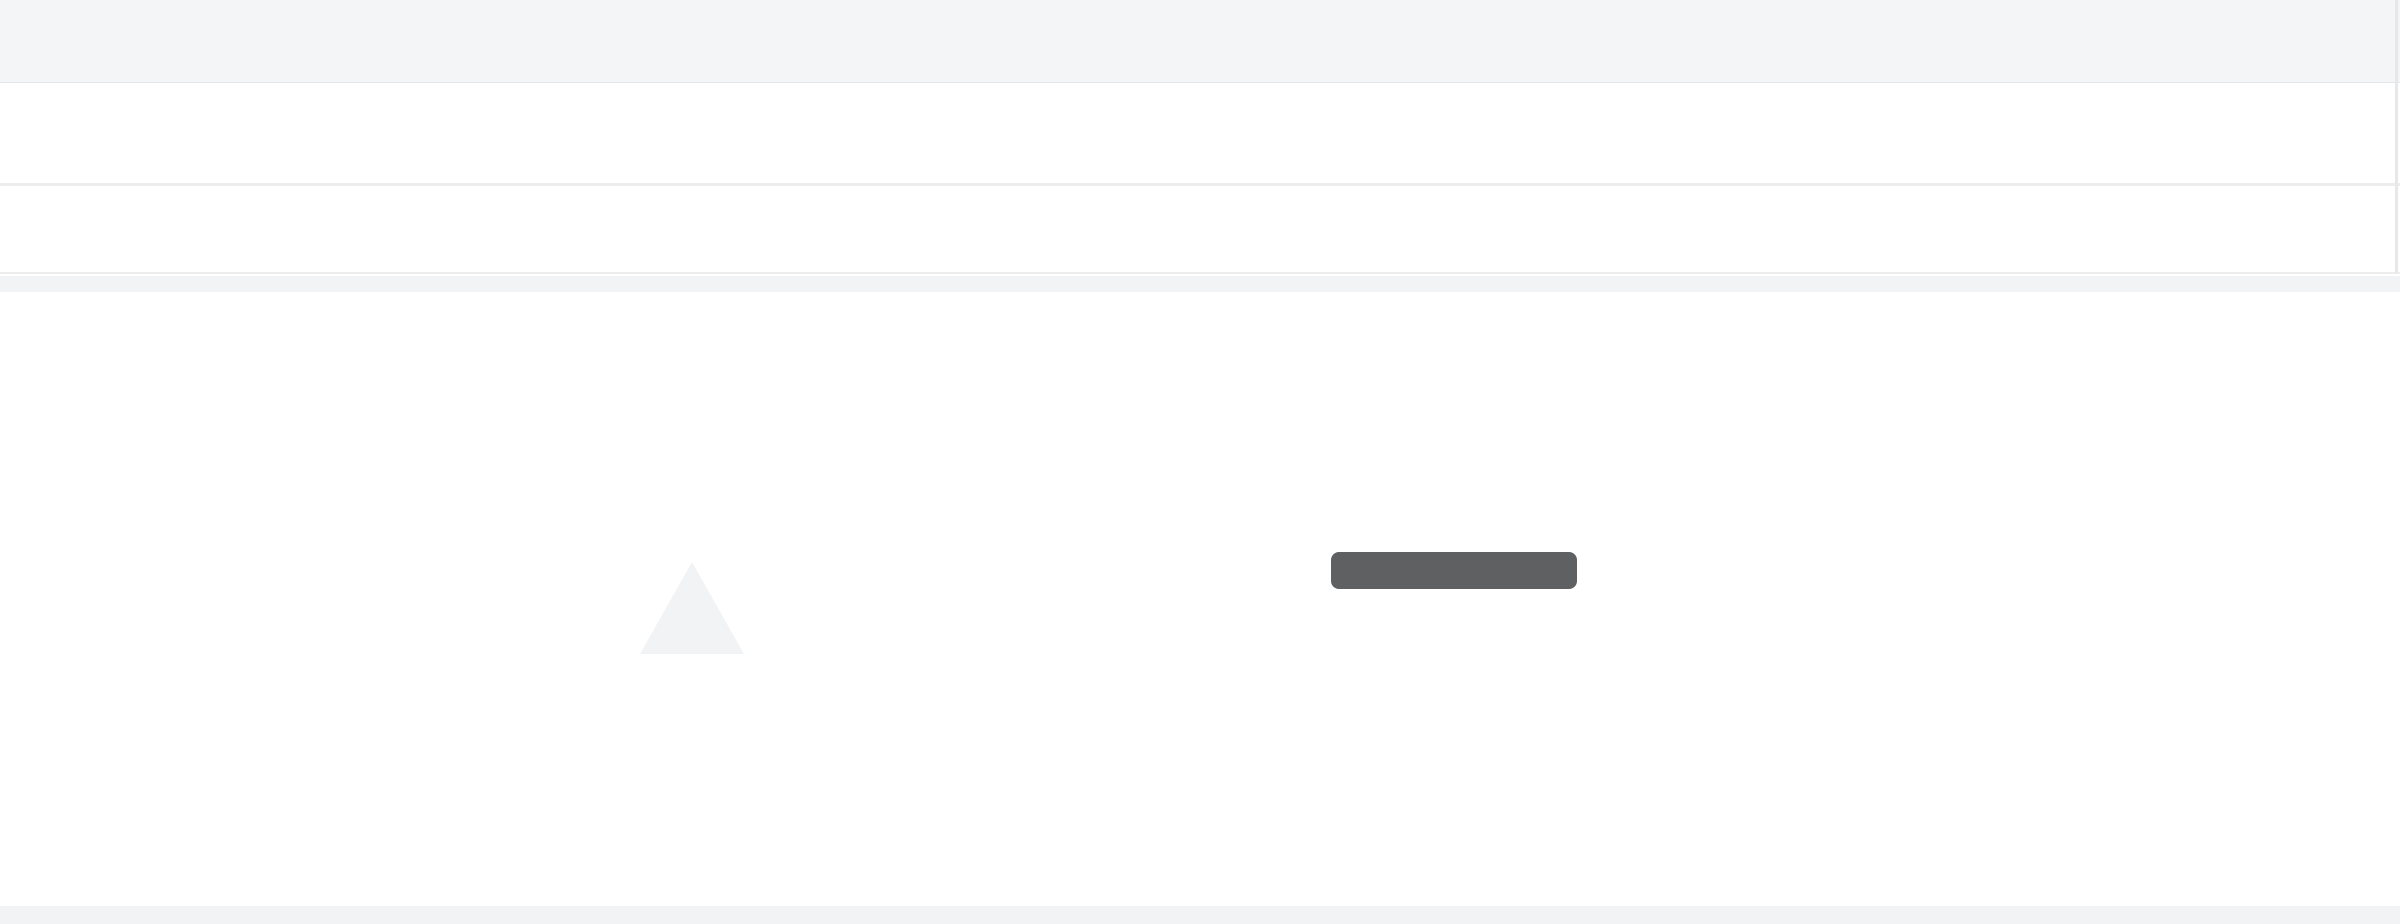  What do you see at coordinates (1200, 133) in the screenshot?
I see `table-row-pc` at bounding box center [1200, 133].